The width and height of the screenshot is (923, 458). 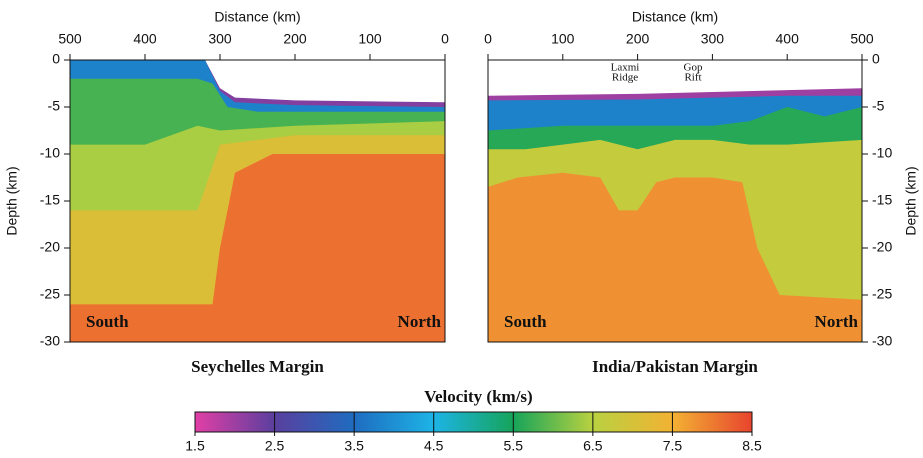 I want to click on colorbar: 1.5 2.5 3.5 4.5 5.5 6.5 7.5 8.5 Velocity (km/s), so click(x=473, y=420).